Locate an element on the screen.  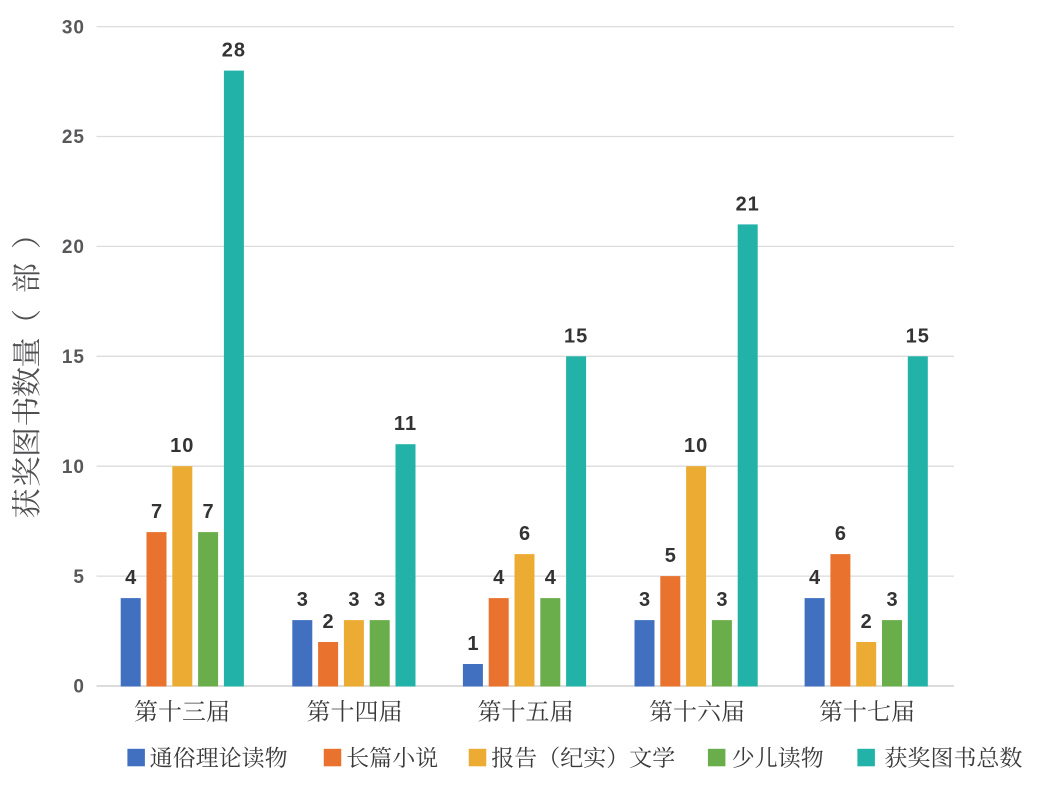
svg-text: 0 is located at coordinates (79, 687).